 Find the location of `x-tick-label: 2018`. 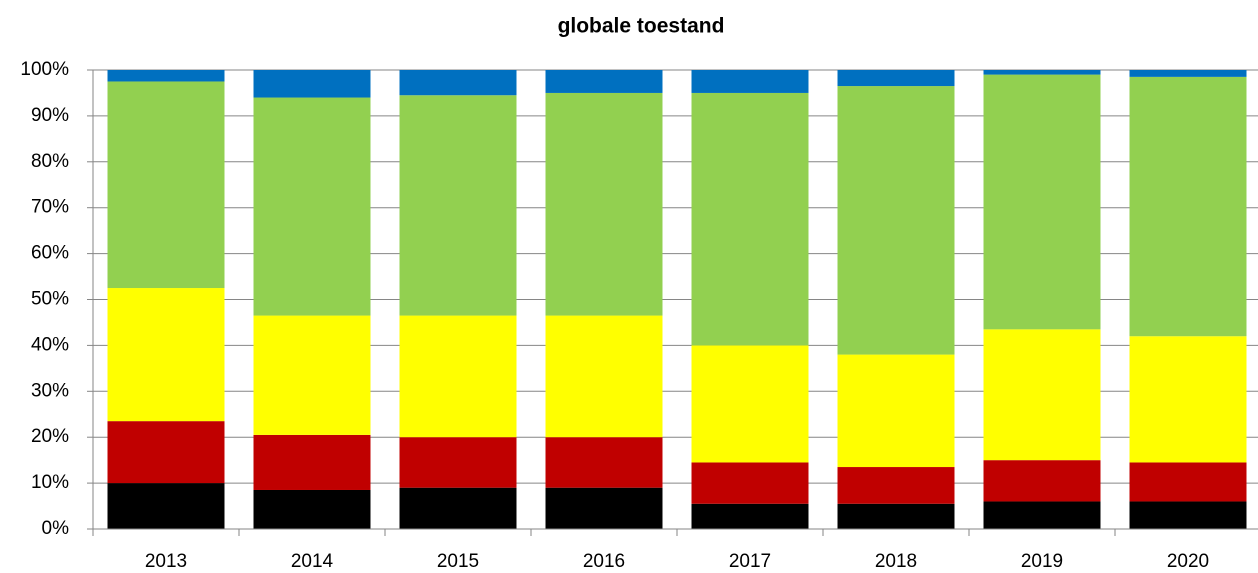

x-tick-label: 2018 is located at coordinates (896, 561).